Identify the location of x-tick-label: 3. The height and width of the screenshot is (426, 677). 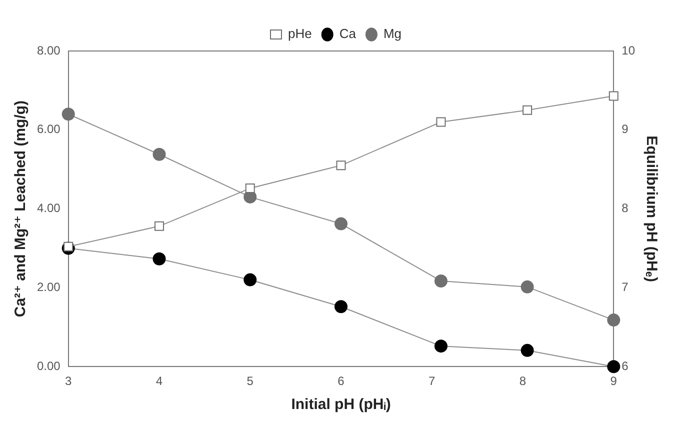
(68, 381).